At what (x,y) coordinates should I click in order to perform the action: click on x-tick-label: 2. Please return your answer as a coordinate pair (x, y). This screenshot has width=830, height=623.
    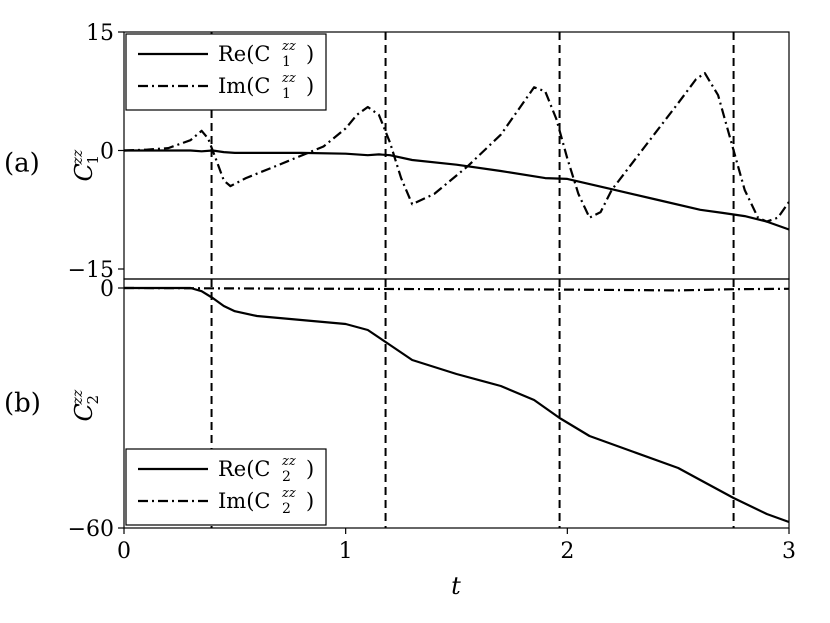
    Looking at the image, I should click on (567, 551).